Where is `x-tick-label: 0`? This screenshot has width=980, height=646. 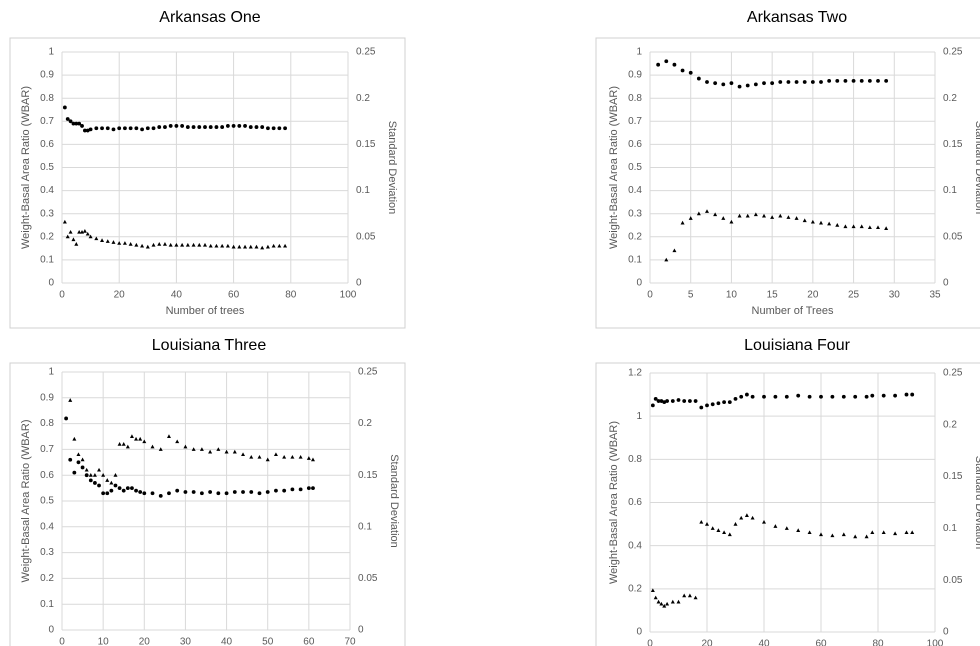
x-tick-label: 0 is located at coordinates (62, 641).